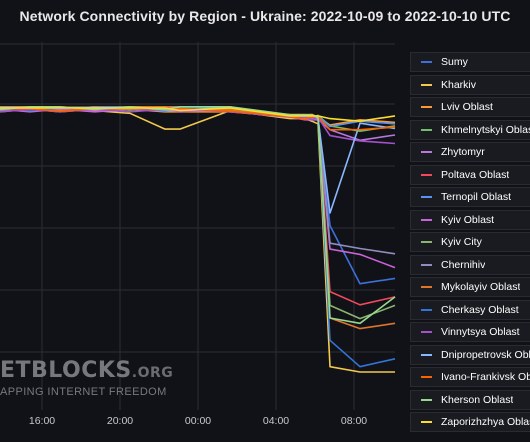 The height and width of the screenshot is (442, 530). I want to click on legend-item-zaporizhzhya-oblast: Zaporizhzhya Oblast, so click(470, 422).